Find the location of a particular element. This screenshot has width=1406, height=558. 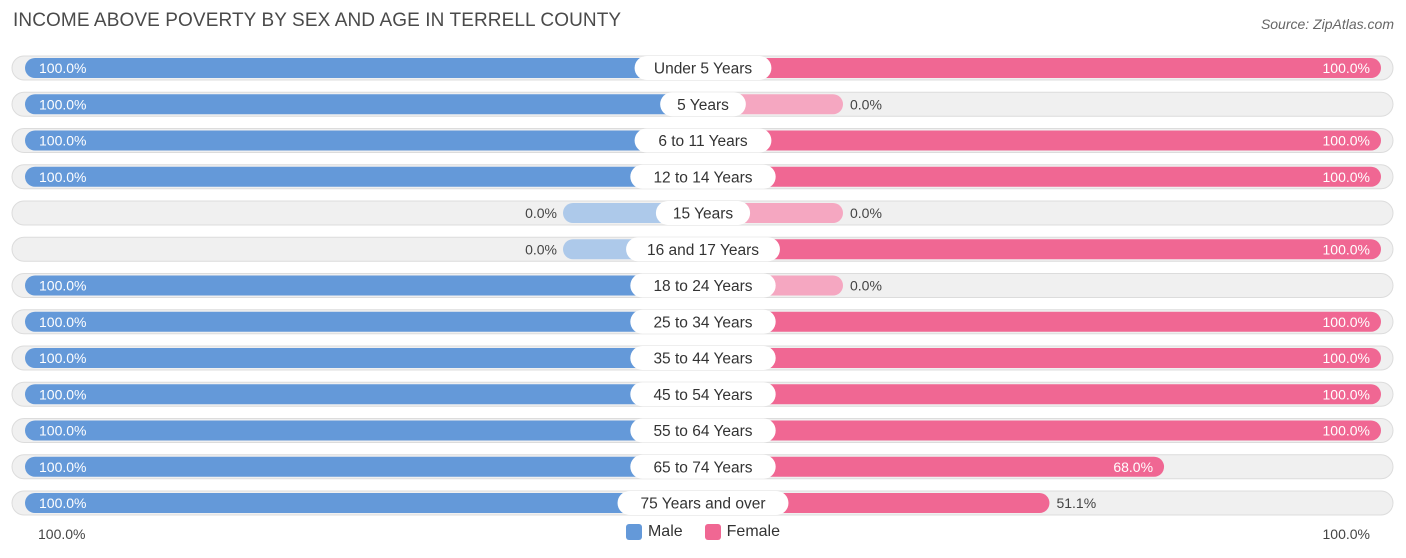

chart-row: 100.0% 100.0% 25 to 34 Years is located at coordinates (702, 322).